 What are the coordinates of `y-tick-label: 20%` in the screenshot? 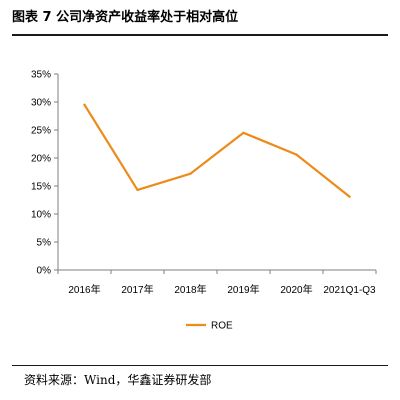 It's located at (41, 159).